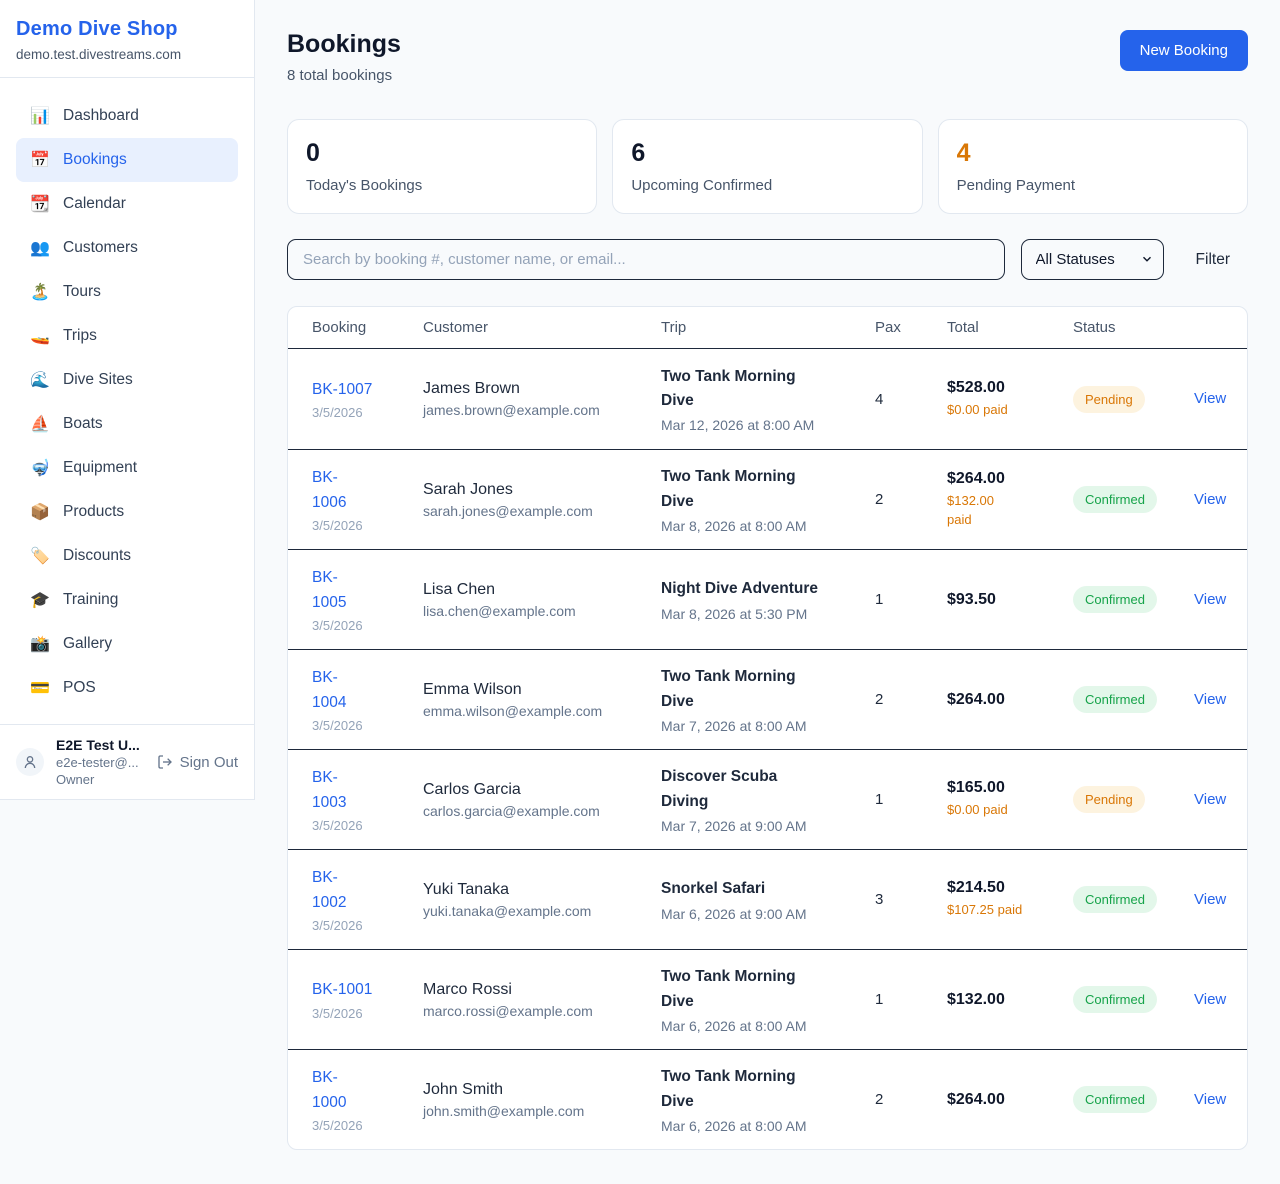  I want to click on booking-id-link: BK- 1005, so click(329, 590).